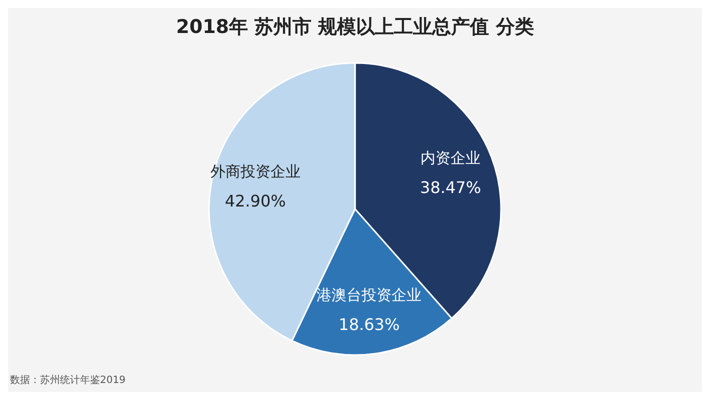 This screenshot has height=400, width=710. I want to click on data-label: 18.63%, so click(369, 324).